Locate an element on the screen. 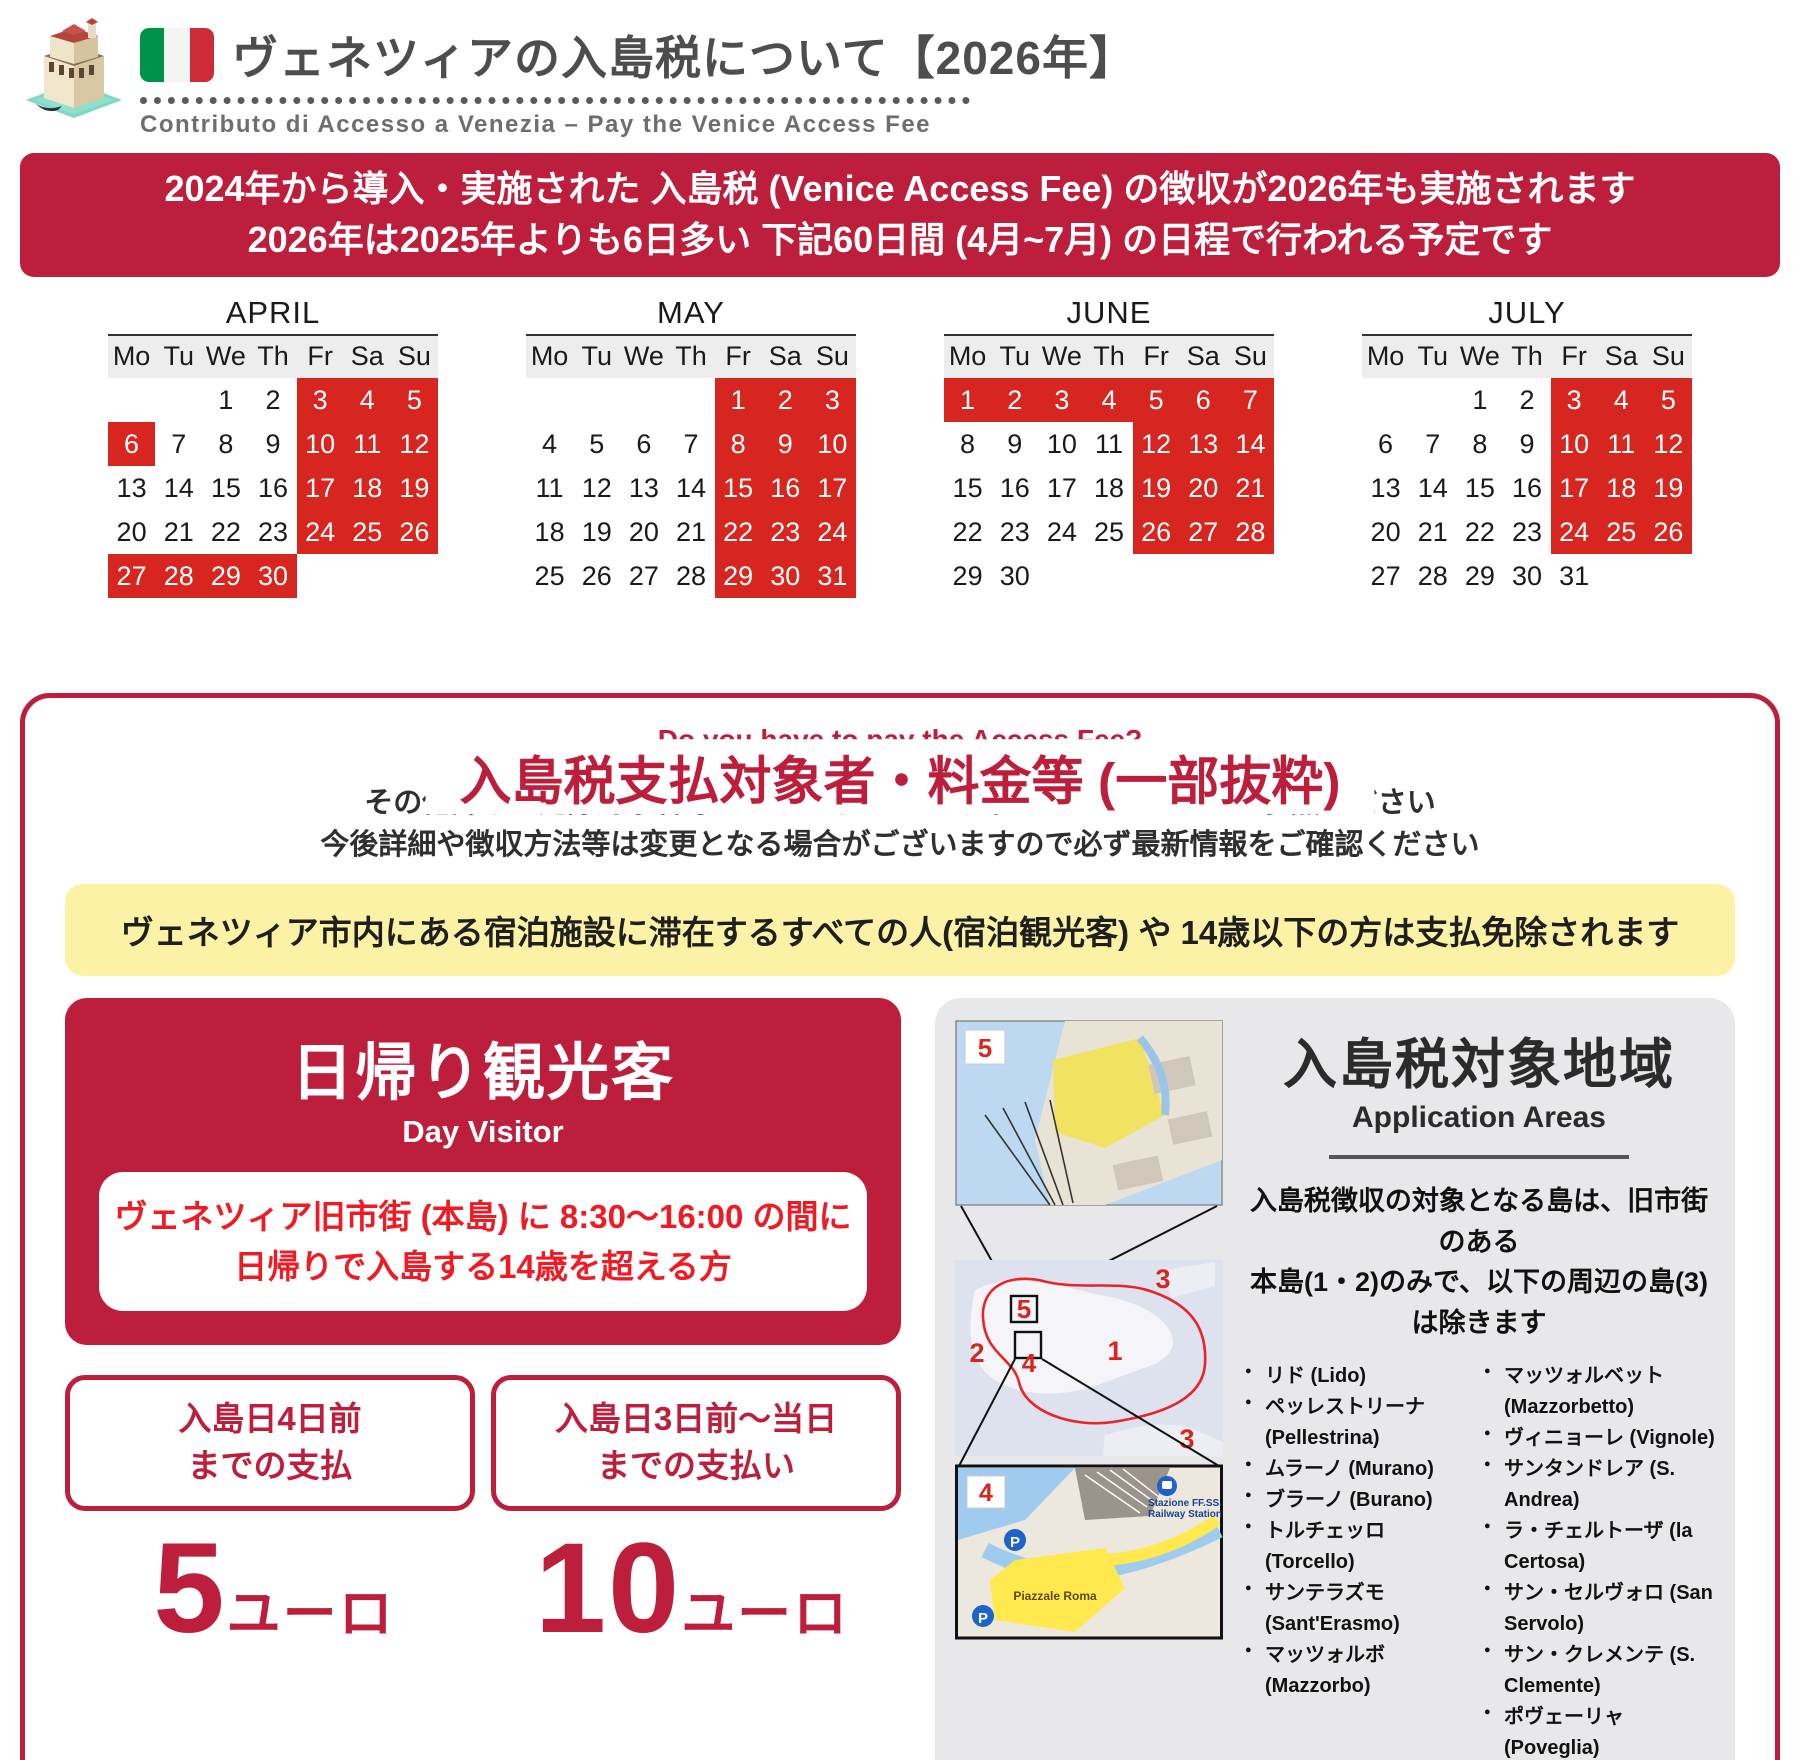  dotted-divider is located at coordinates (555, 100).